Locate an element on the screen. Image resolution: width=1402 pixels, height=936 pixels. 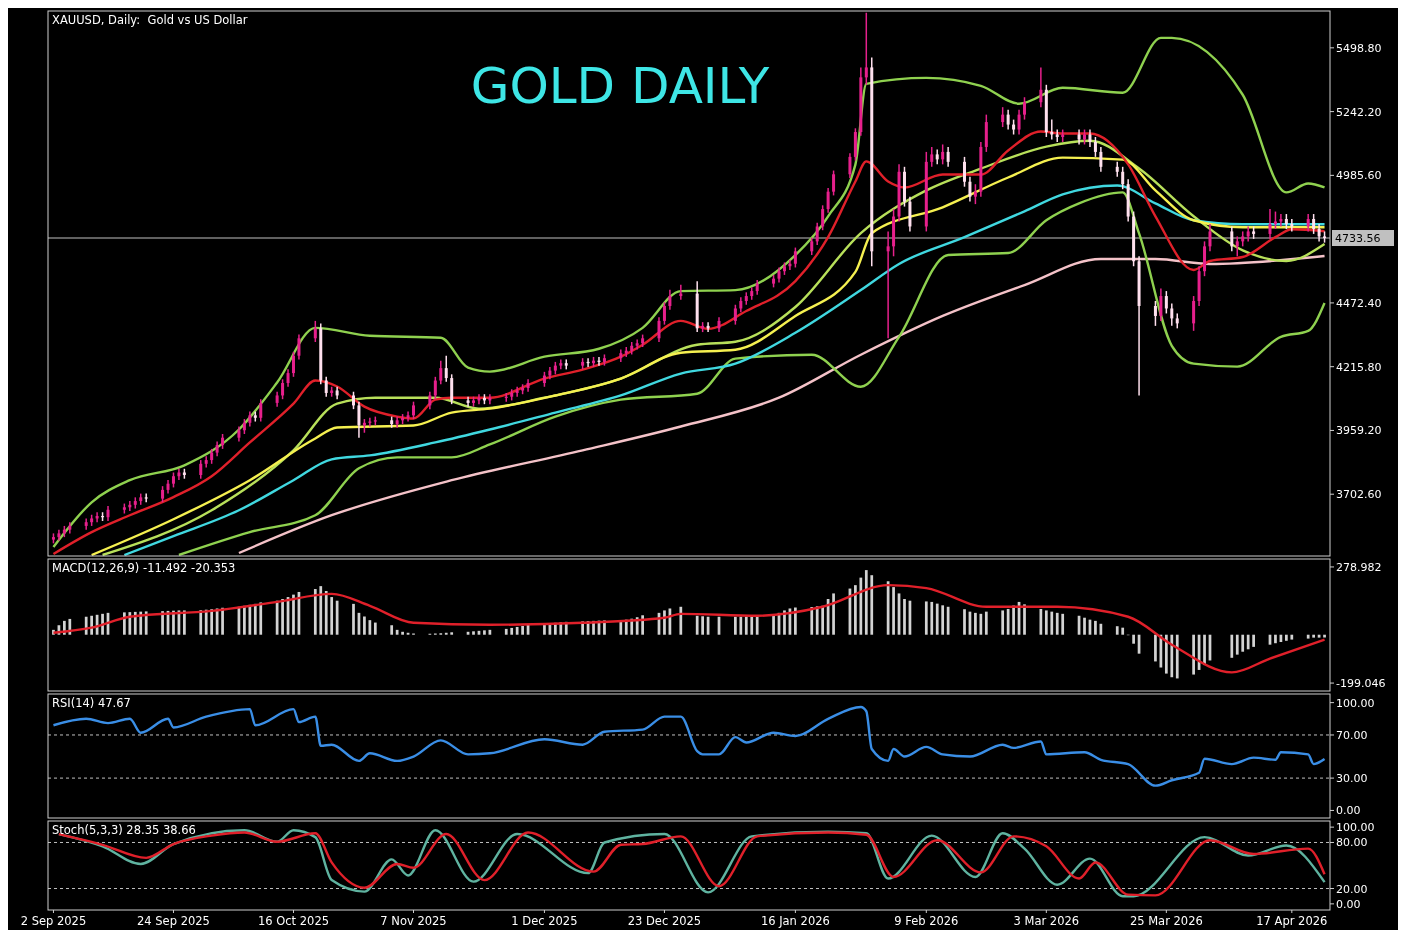
x-tick-label: 23 Dec 2025 is located at coordinates (664, 921).